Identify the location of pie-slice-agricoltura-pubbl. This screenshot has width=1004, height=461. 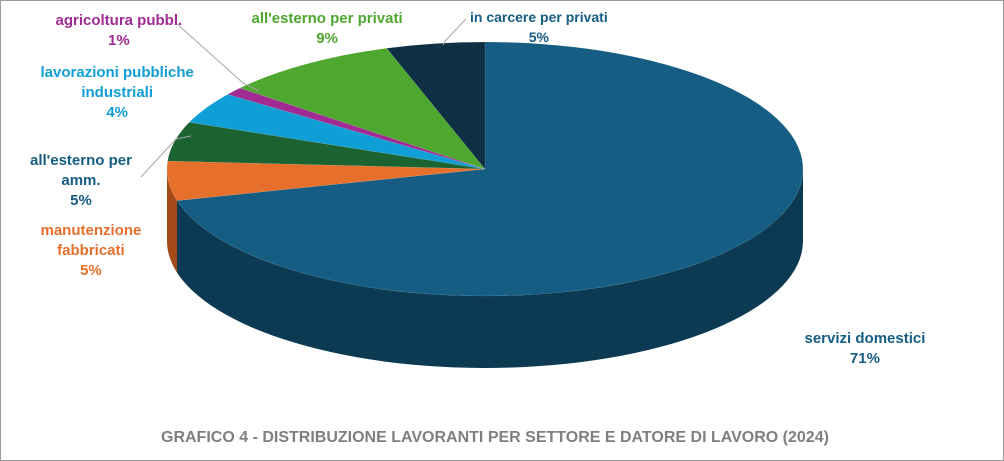
(356, 128).